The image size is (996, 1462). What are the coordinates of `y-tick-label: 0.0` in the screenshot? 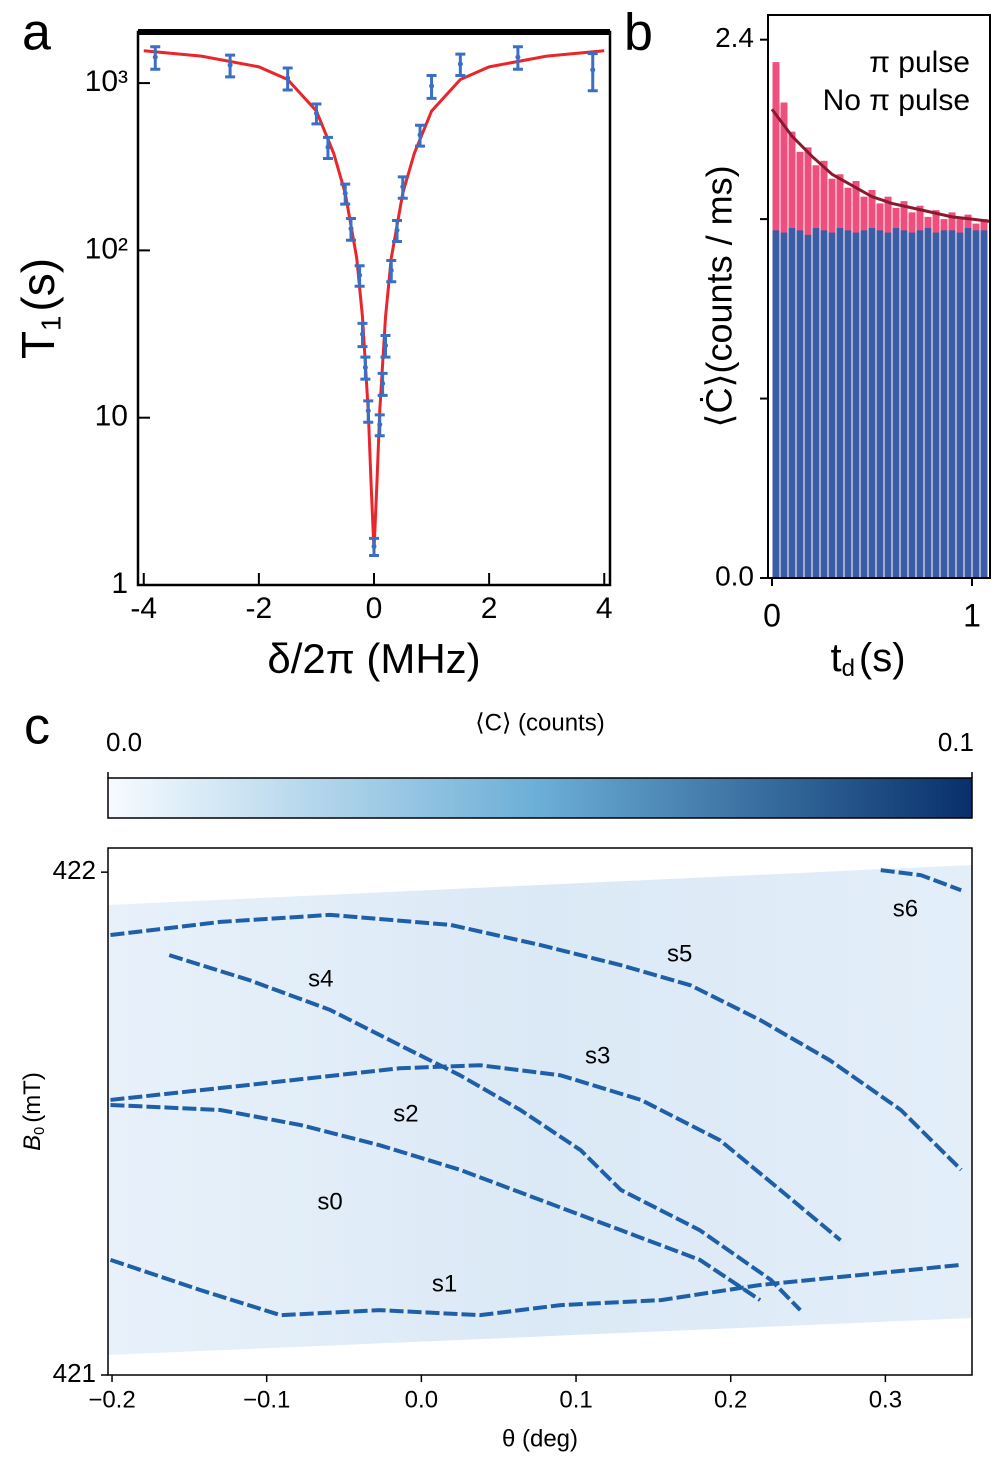 It's located at (734, 575).